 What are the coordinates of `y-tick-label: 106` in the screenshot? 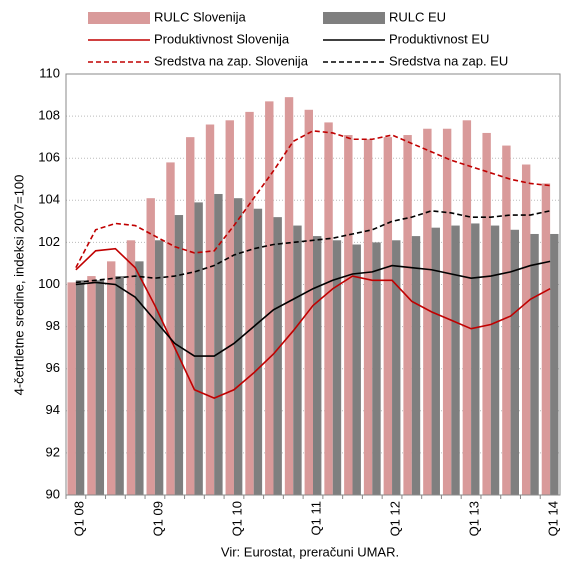 It's located at (49, 157).